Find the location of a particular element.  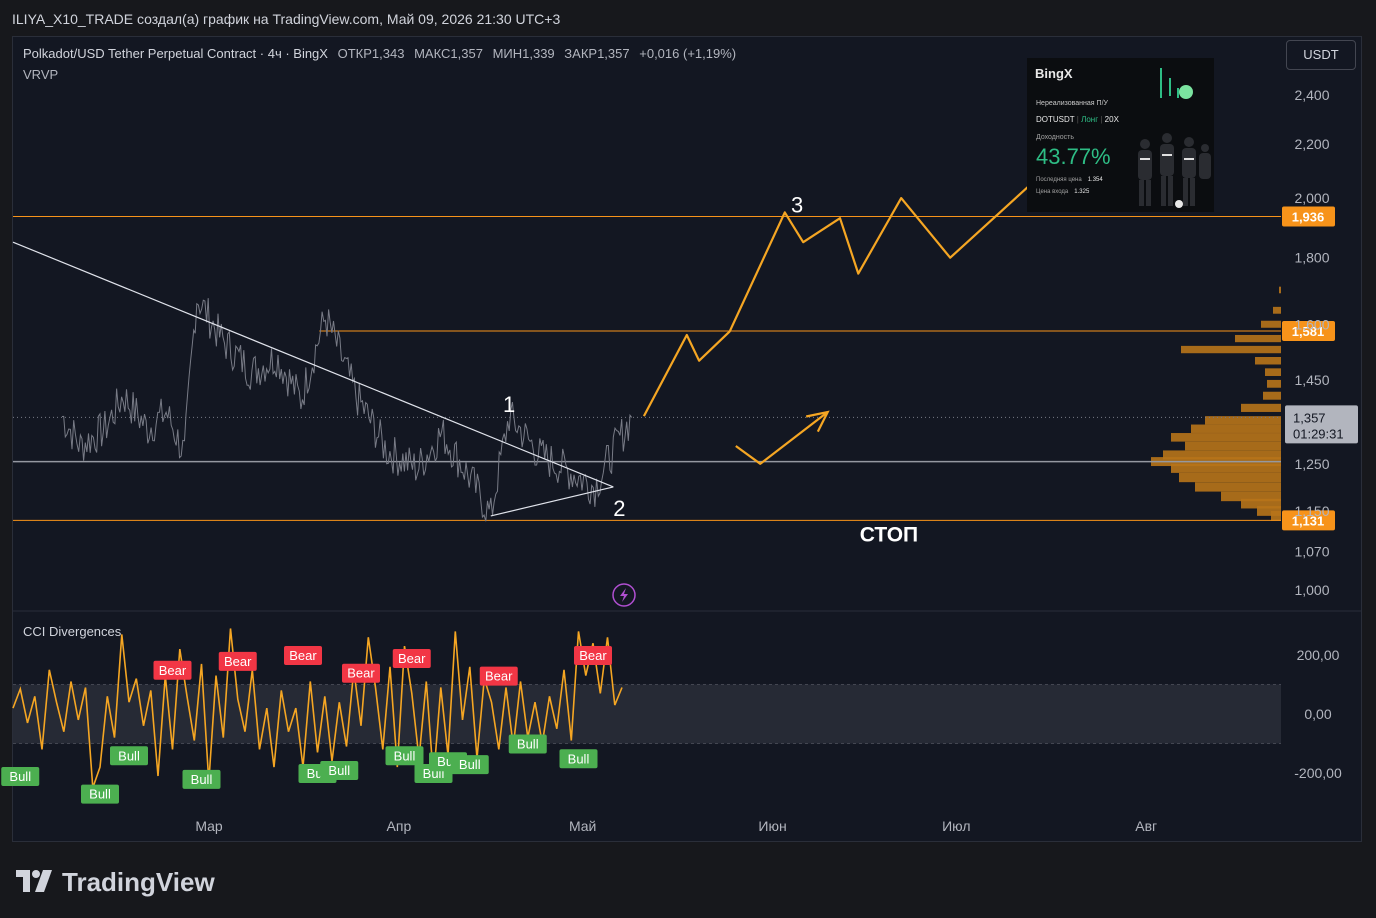

time-axis-label: Июн is located at coordinates (772, 826).